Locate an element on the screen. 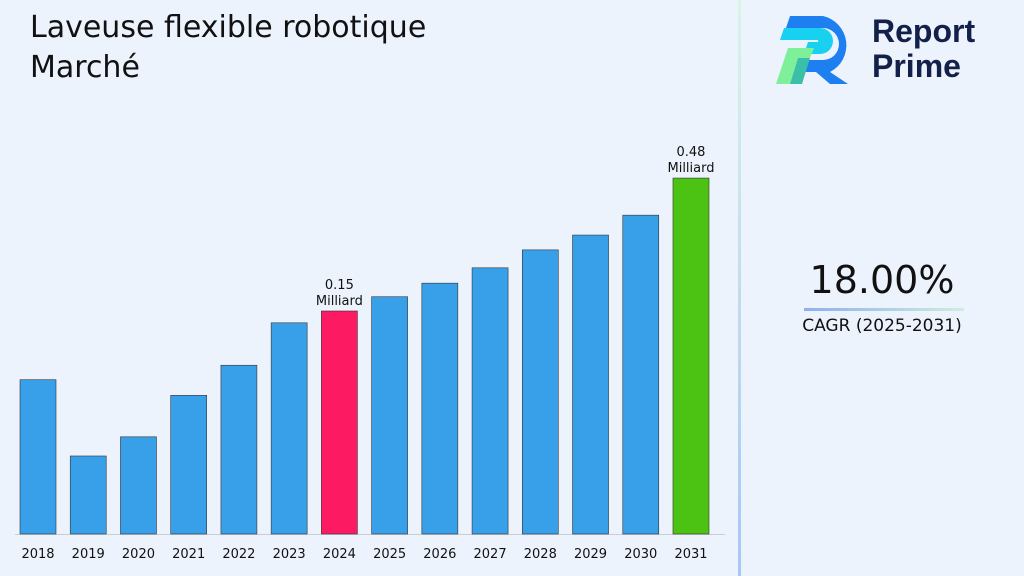 This screenshot has width=1024, height=576. x-tick-label: 2025 is located at coordinates (389, 554).